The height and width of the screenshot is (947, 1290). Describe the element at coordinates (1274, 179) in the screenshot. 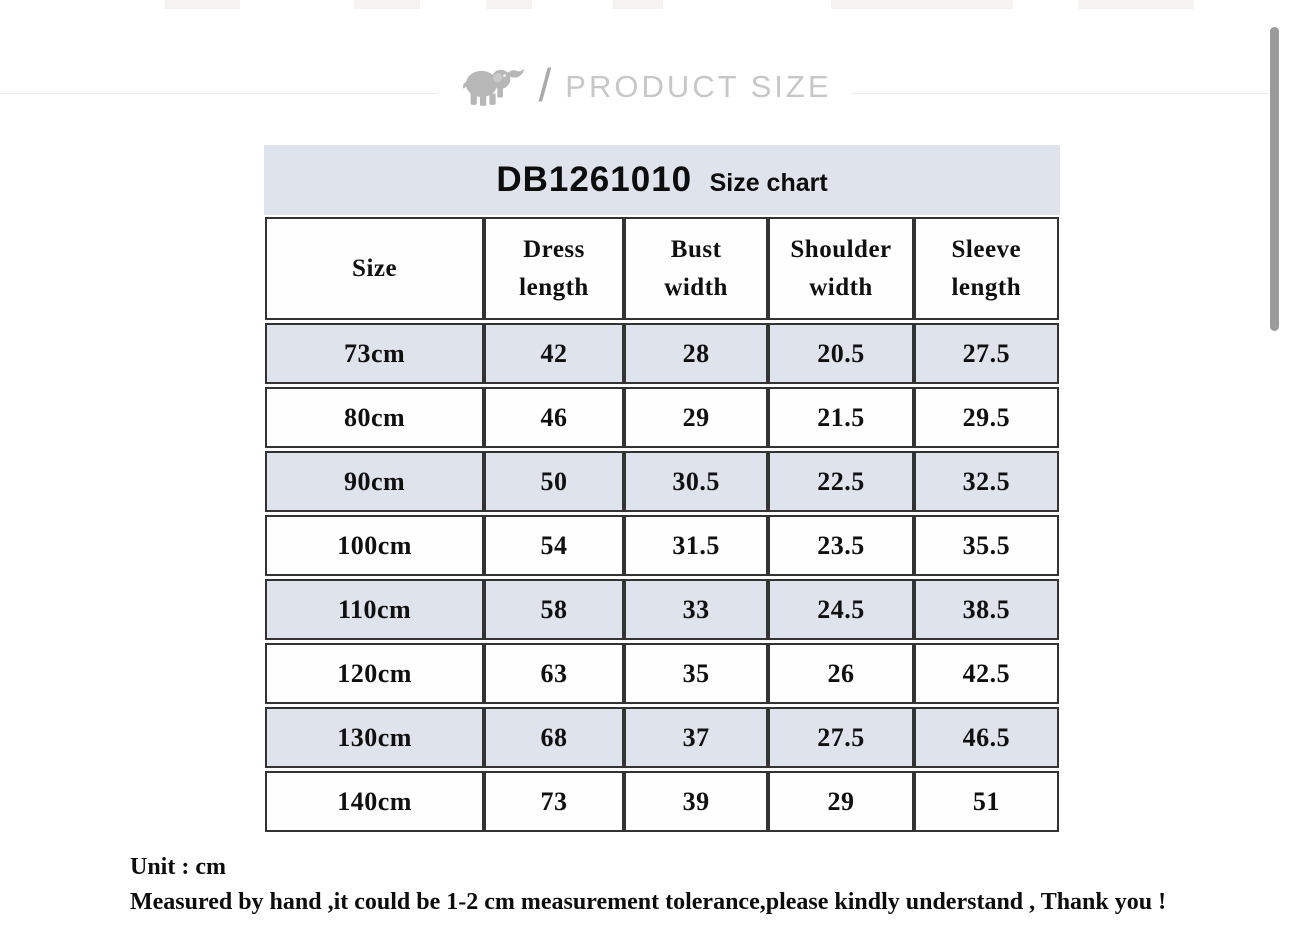

I see `scrollbar-thumb` at that location.